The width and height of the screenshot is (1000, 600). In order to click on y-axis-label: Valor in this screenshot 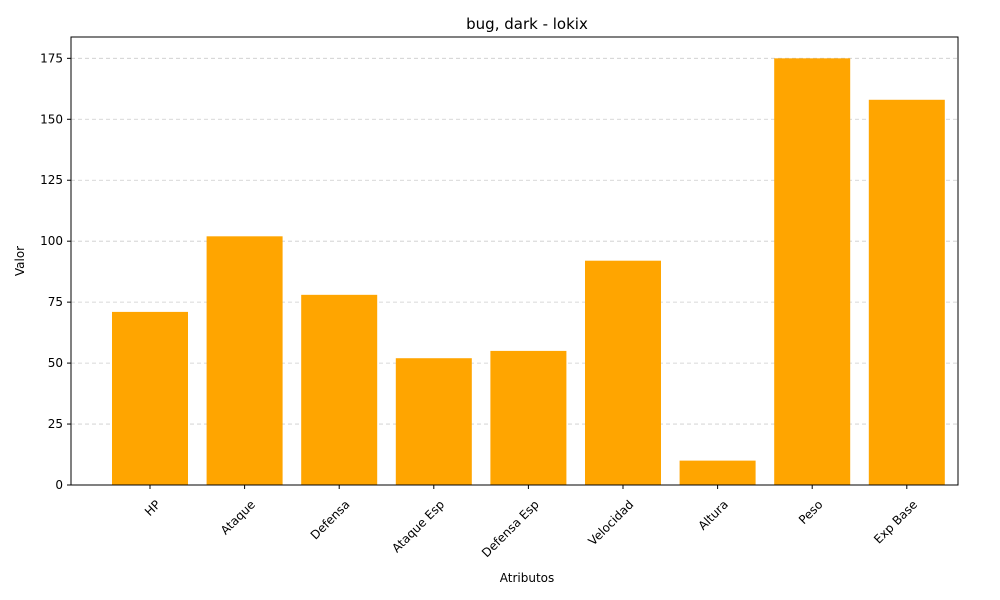, I will do `click(20, 261)`.